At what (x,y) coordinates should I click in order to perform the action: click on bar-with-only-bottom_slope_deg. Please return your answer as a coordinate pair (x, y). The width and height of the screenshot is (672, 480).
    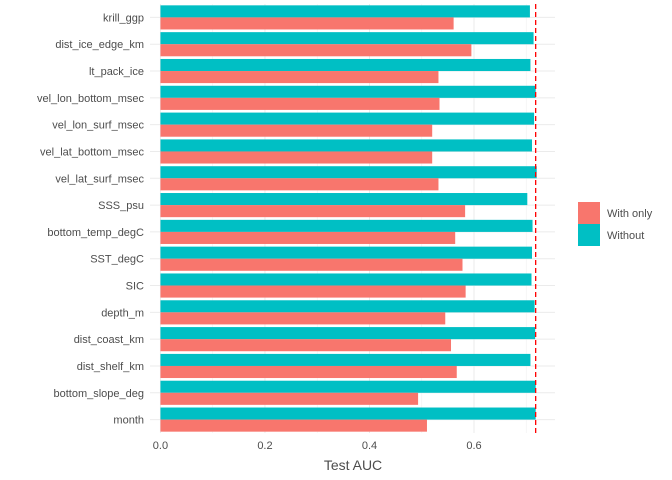
    Looking at the image, I should click on (289, 398).